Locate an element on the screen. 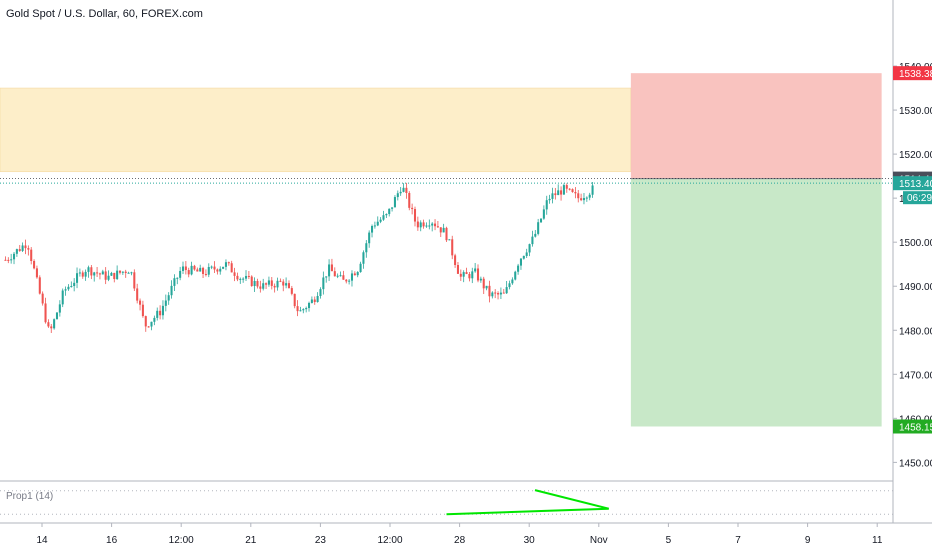  stop-price-tag: 1538.38 is located at coordinates (915, 74).